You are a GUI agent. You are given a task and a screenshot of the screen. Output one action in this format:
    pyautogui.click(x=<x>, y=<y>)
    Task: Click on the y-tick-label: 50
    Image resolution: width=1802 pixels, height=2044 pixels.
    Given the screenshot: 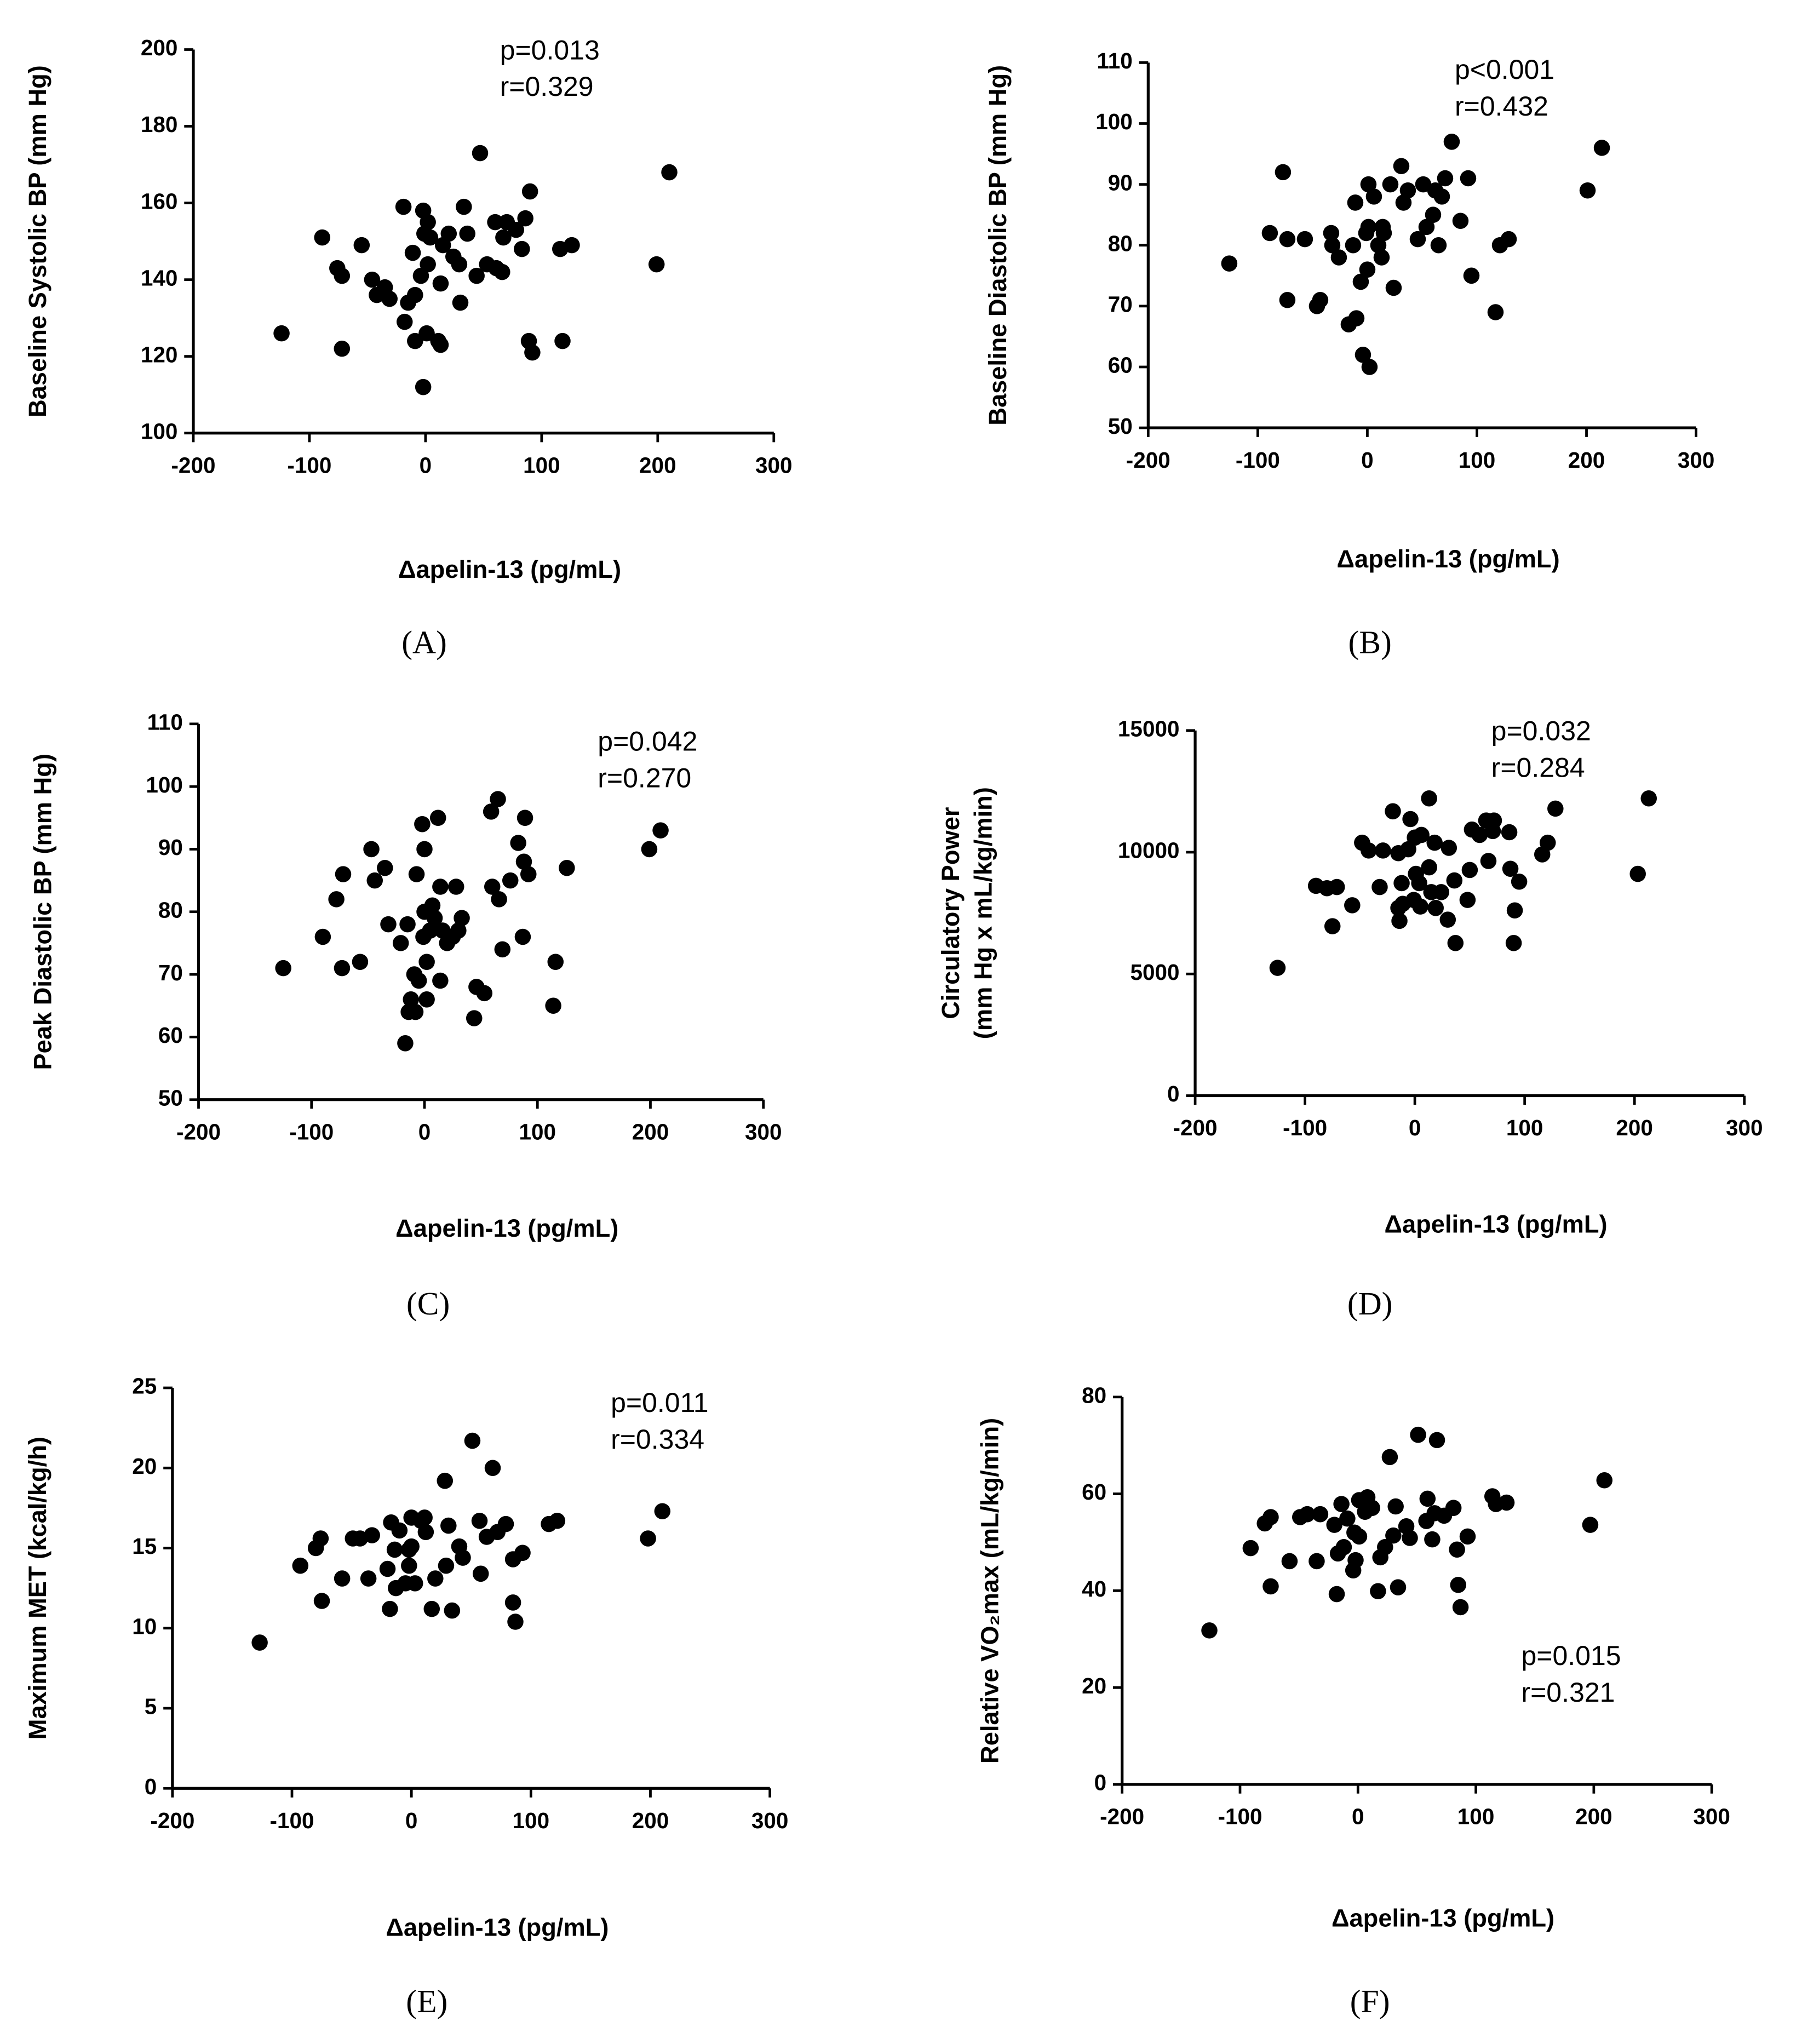 What is the action you would take?
    pyautogui.click(x=170, y=1098)
    